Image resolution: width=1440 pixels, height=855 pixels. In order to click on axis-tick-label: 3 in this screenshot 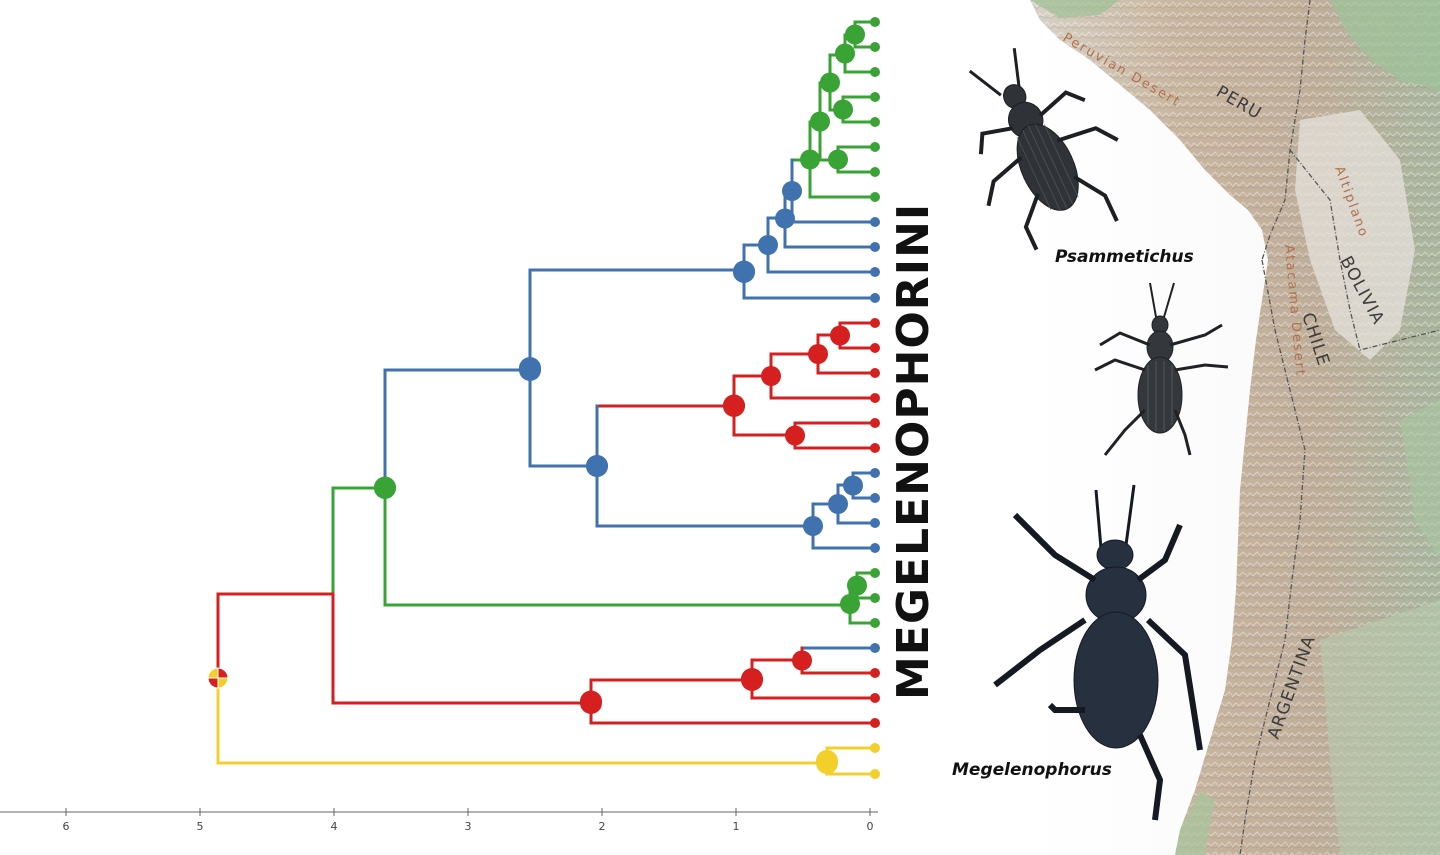, I will do `click(468, 826)`.